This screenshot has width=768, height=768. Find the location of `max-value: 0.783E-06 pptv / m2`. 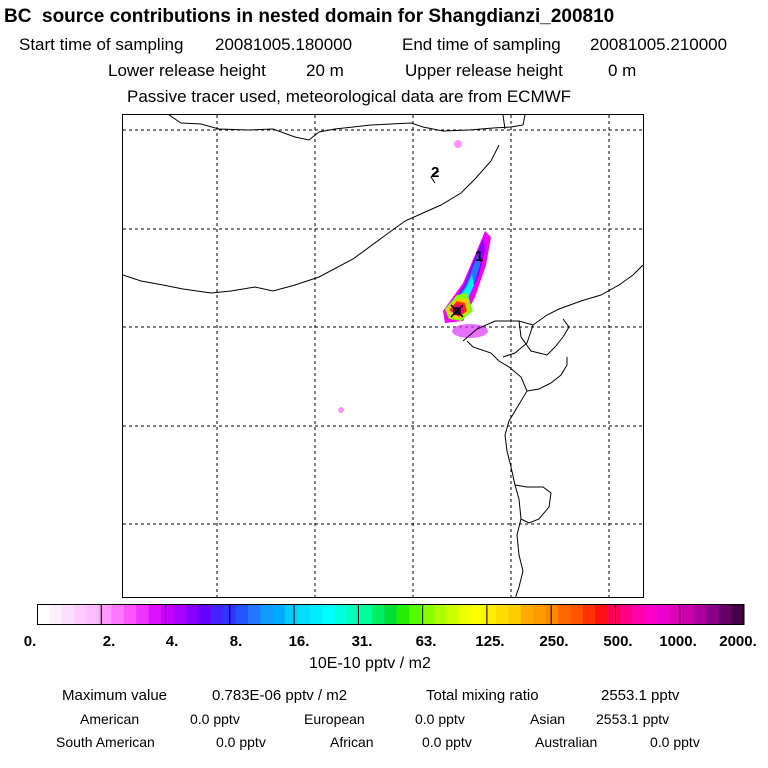

max-value: 0.783E-06 pptv / m2 is located at coordinates (280, 695).